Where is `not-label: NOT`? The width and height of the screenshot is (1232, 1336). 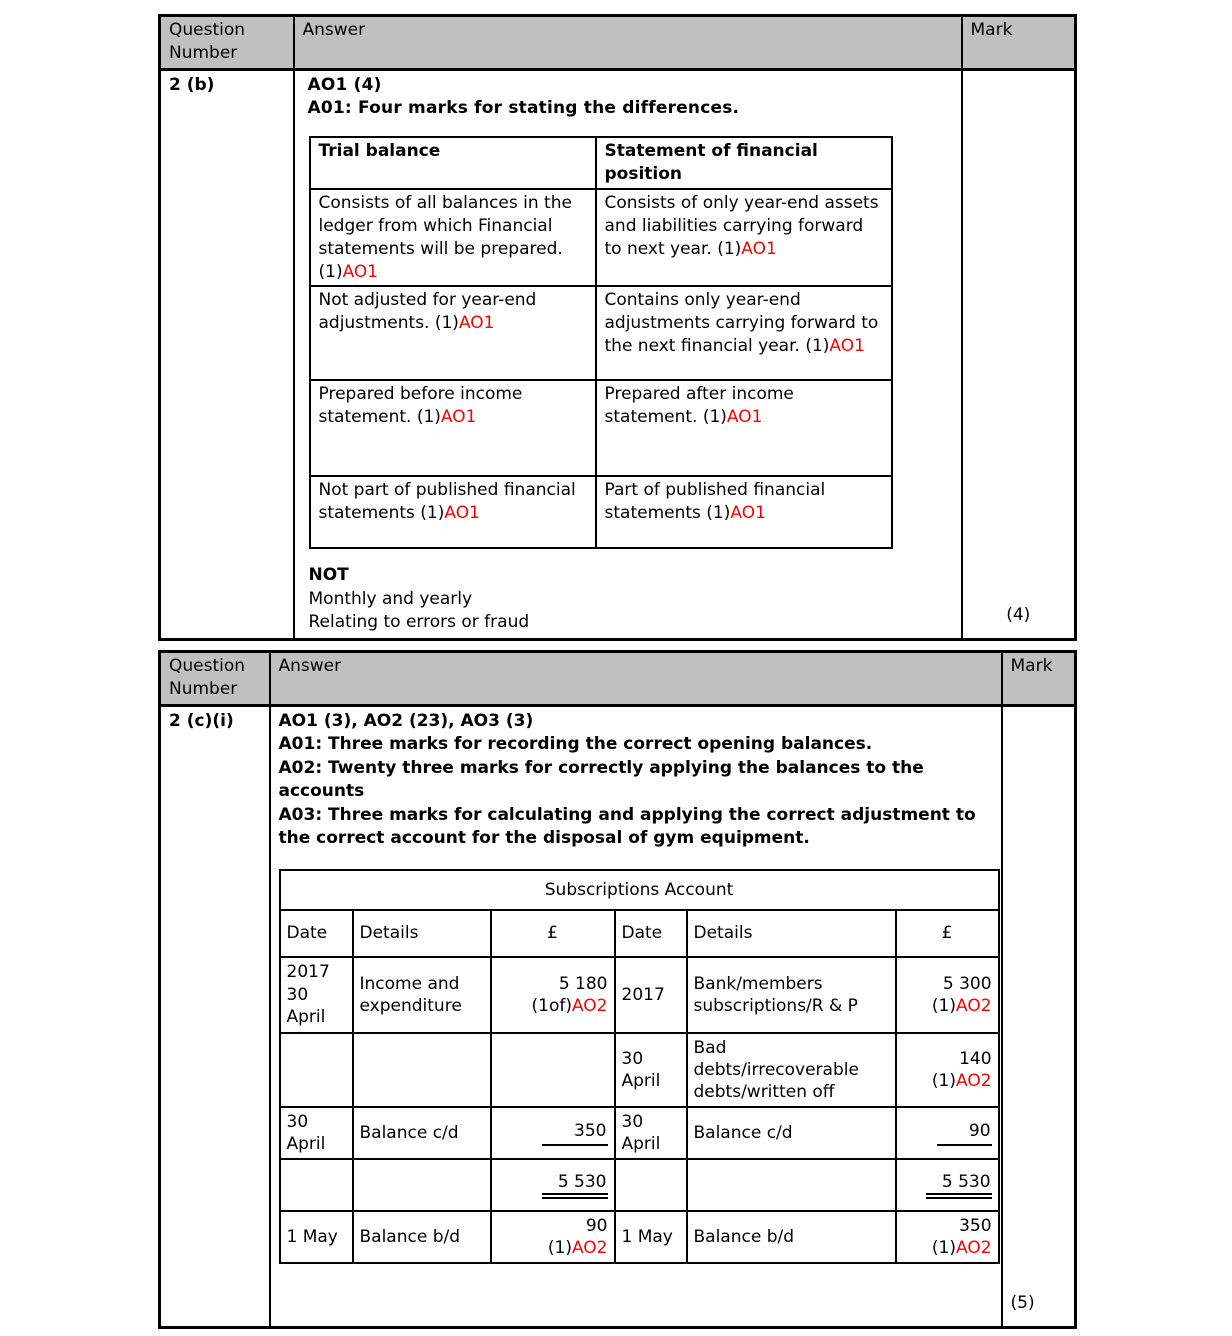
not-label: NOT is located at coordinates (328, 575).